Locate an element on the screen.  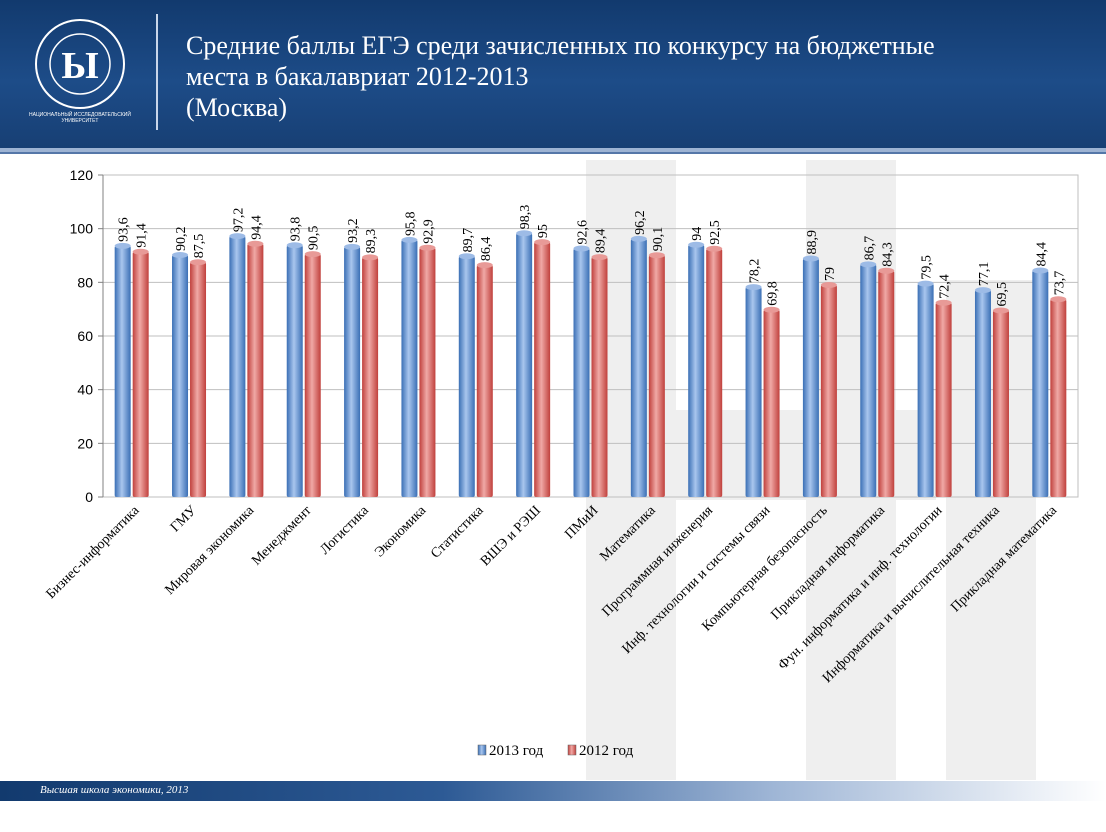
y-tick-label: 100 is located at coordinates (82, 229).